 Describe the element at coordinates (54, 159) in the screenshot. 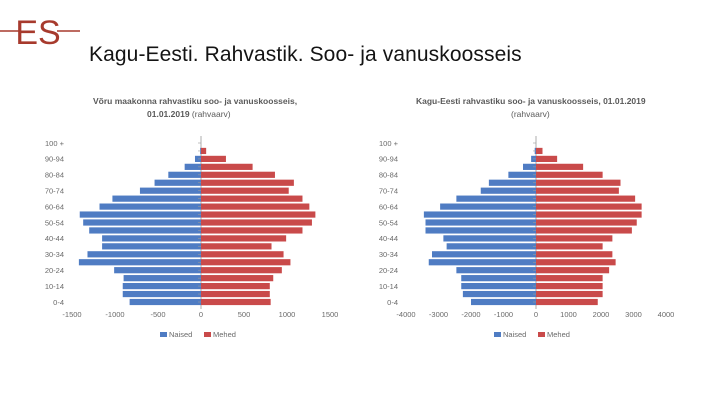

I see `y-tick-label: 90-94` at that location.